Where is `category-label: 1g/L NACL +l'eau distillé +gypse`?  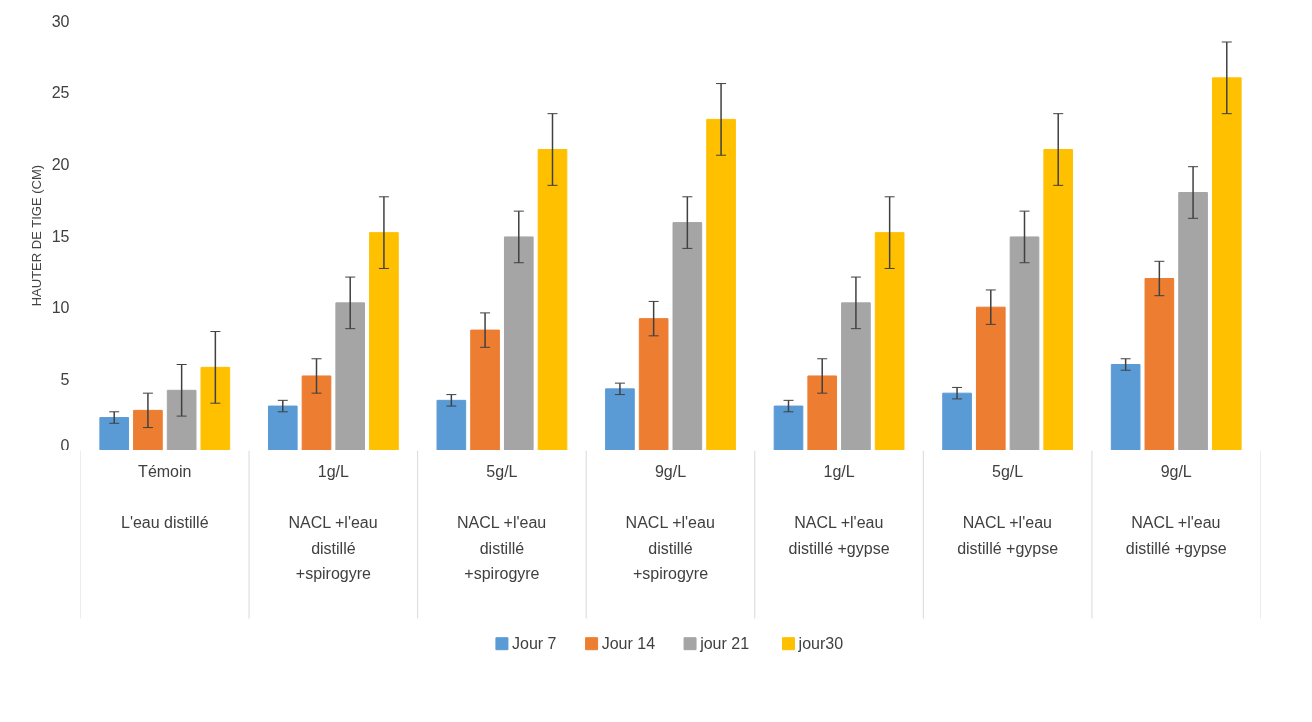 category-label: 1g/L NACL +l'eau distillé +gypse is located at coordinates (839, 510).